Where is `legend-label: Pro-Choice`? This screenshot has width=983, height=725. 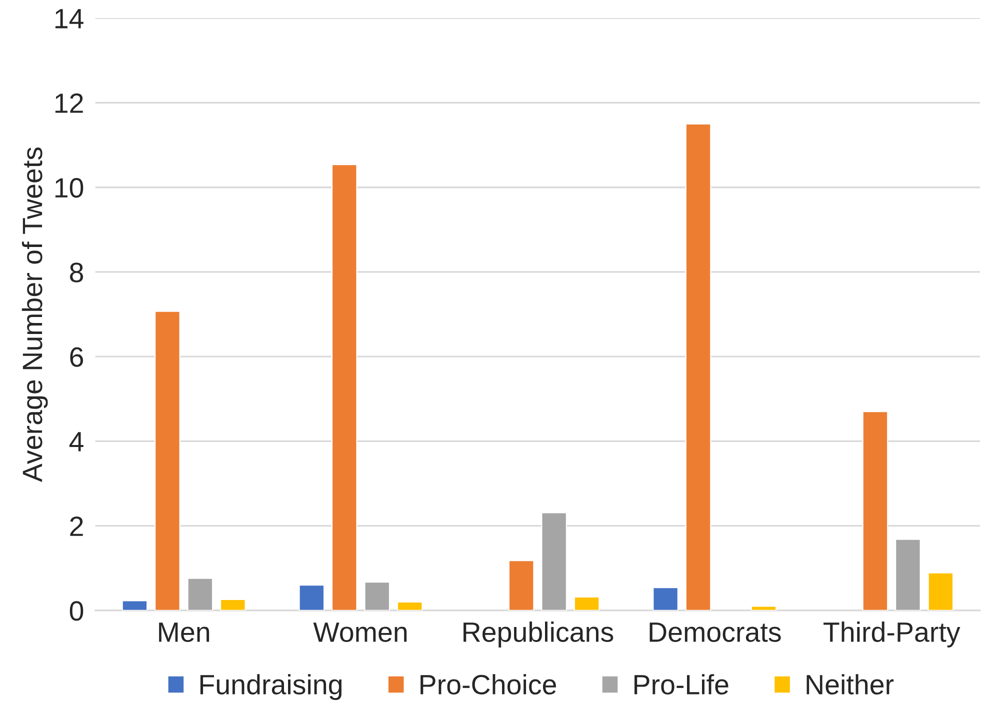 legend-label: Pro-Choice is located at coordinates (488, 684).